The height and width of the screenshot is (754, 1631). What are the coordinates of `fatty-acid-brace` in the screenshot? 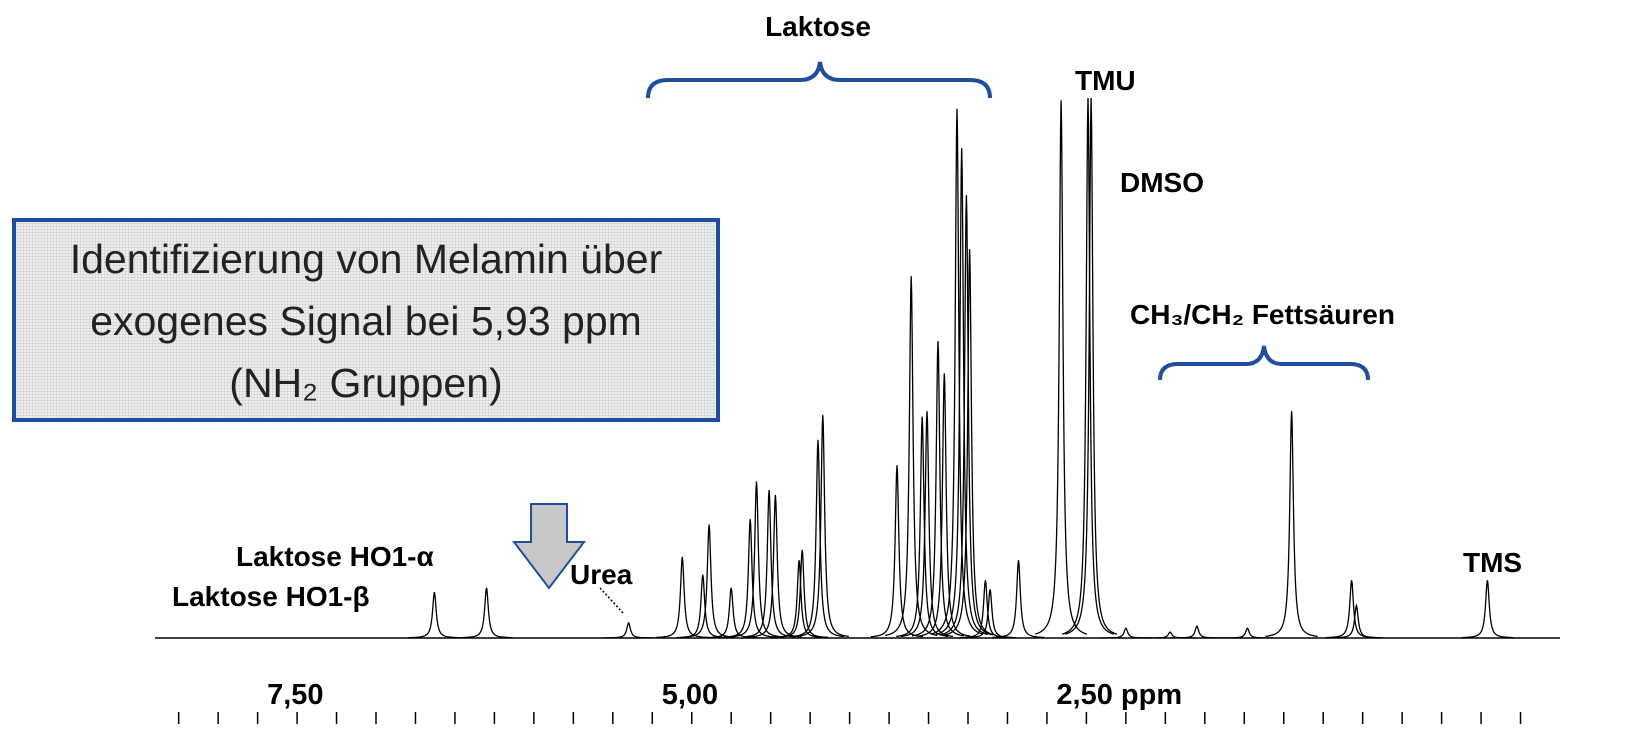 It's located at (1264, 363).